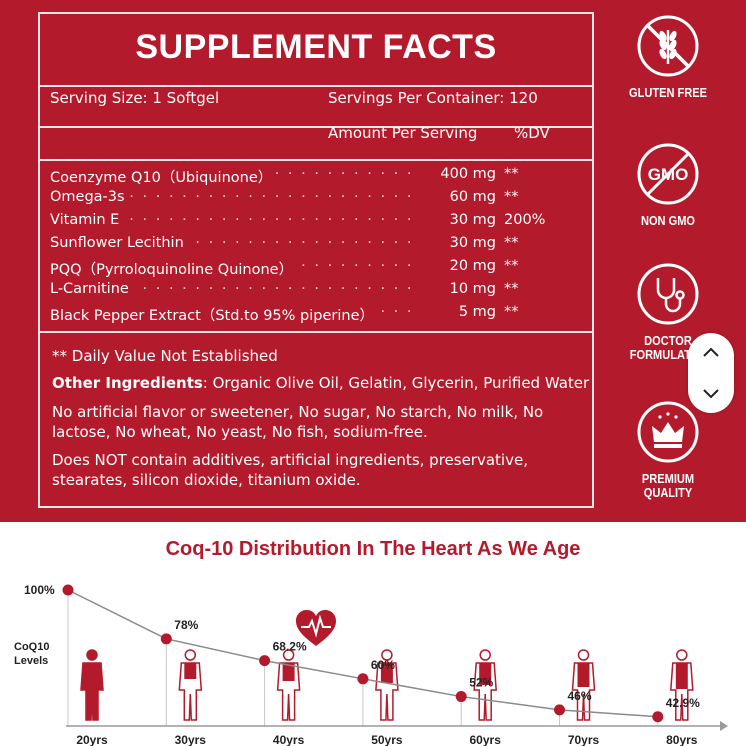 Image resolution: width=746 pixels, height=746 pixels. What do you see at coordinates (127, 383) in the screenshot?
I see `other-ingredients-label: Other Ingredients` at bounding box center [127, 383].